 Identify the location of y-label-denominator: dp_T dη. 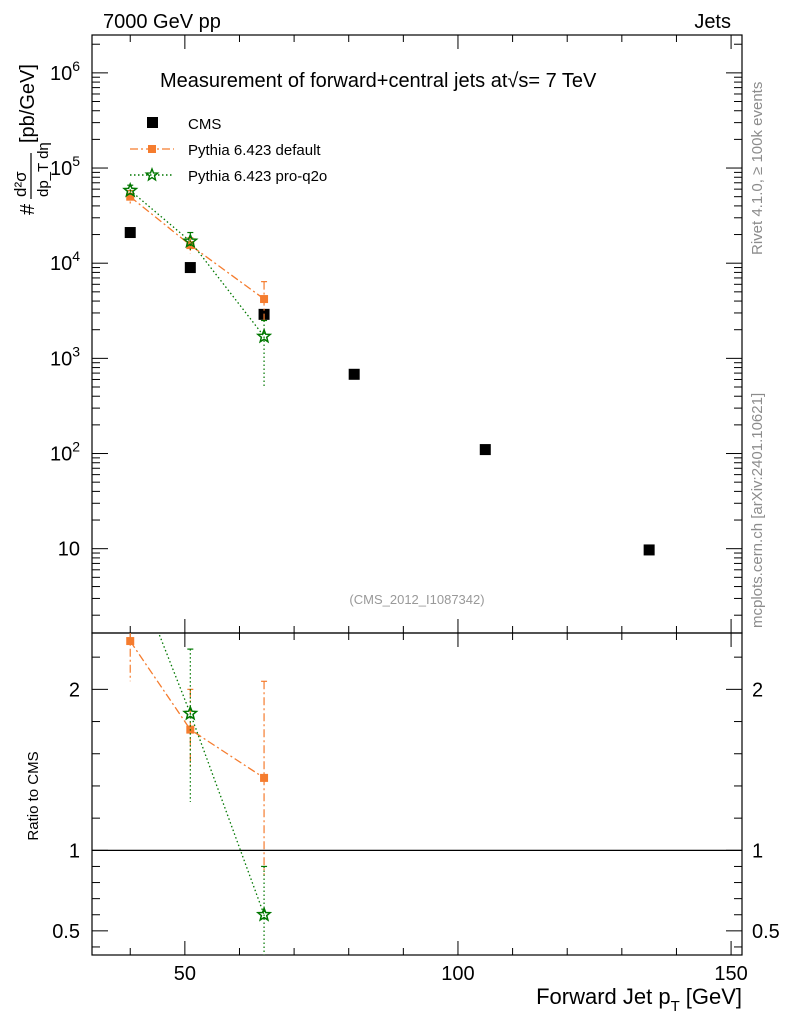
(43, 169).